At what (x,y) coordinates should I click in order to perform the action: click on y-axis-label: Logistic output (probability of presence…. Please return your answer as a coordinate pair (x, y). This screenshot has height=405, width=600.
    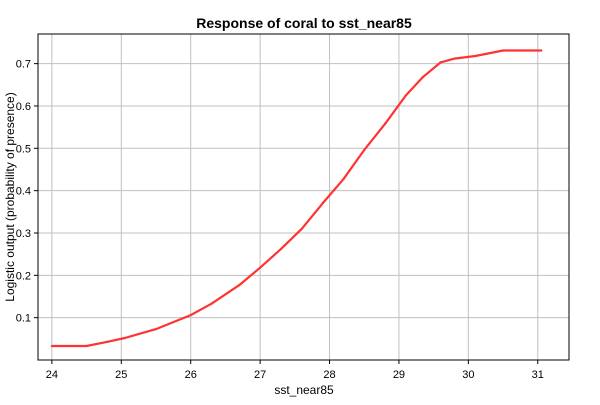
    Looking at the image, I should click on (10, 196).